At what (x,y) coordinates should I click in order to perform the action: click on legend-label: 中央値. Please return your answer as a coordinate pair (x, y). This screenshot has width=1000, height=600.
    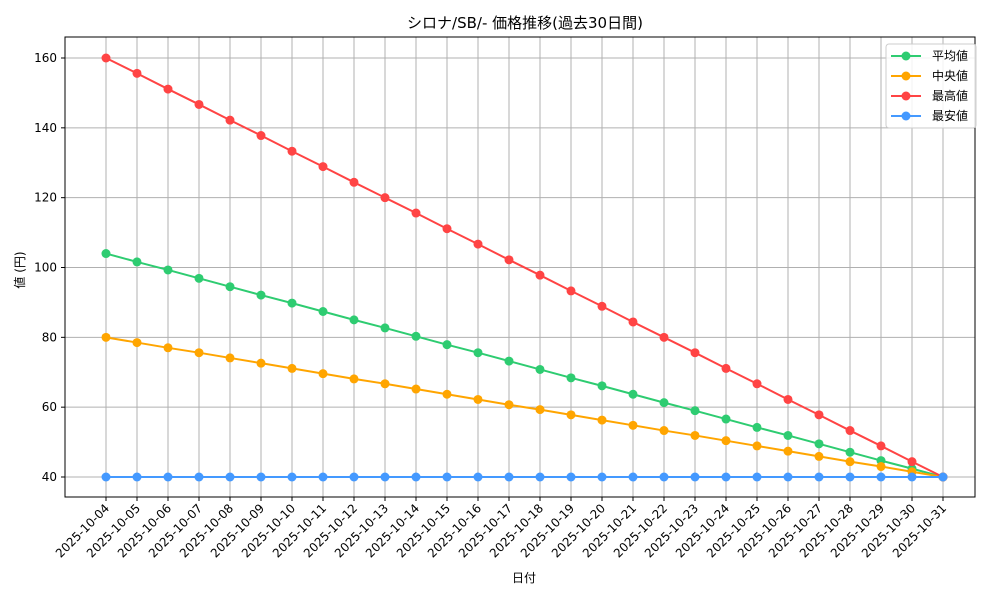
    Looking at the image, I should click on (950, 75).